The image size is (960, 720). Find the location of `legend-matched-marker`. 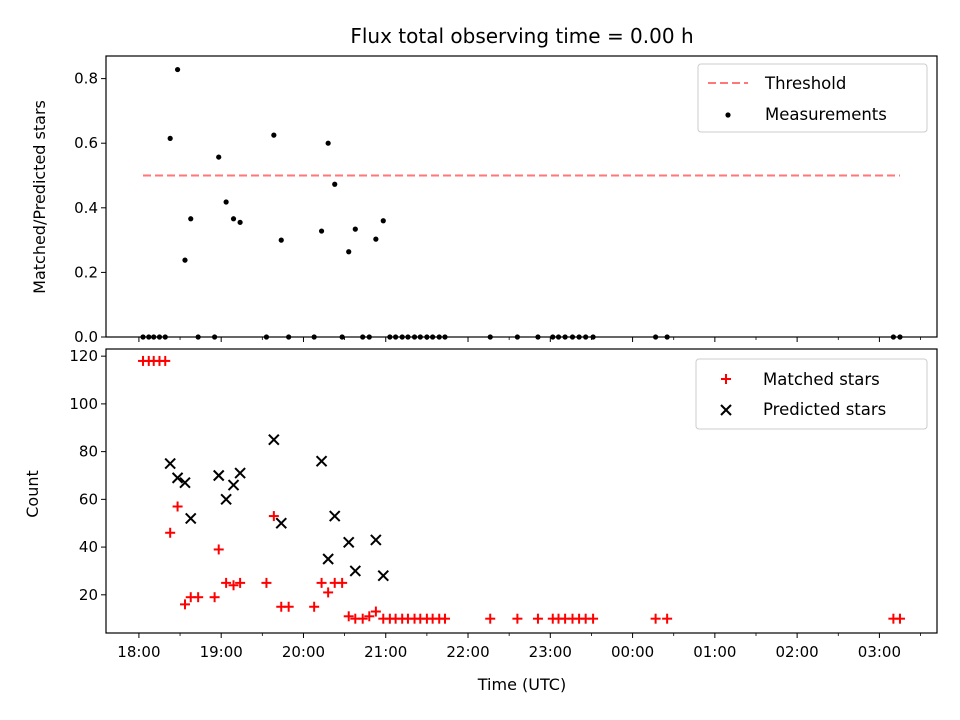

legend-matched-marker is located at coordinates (726, 379).